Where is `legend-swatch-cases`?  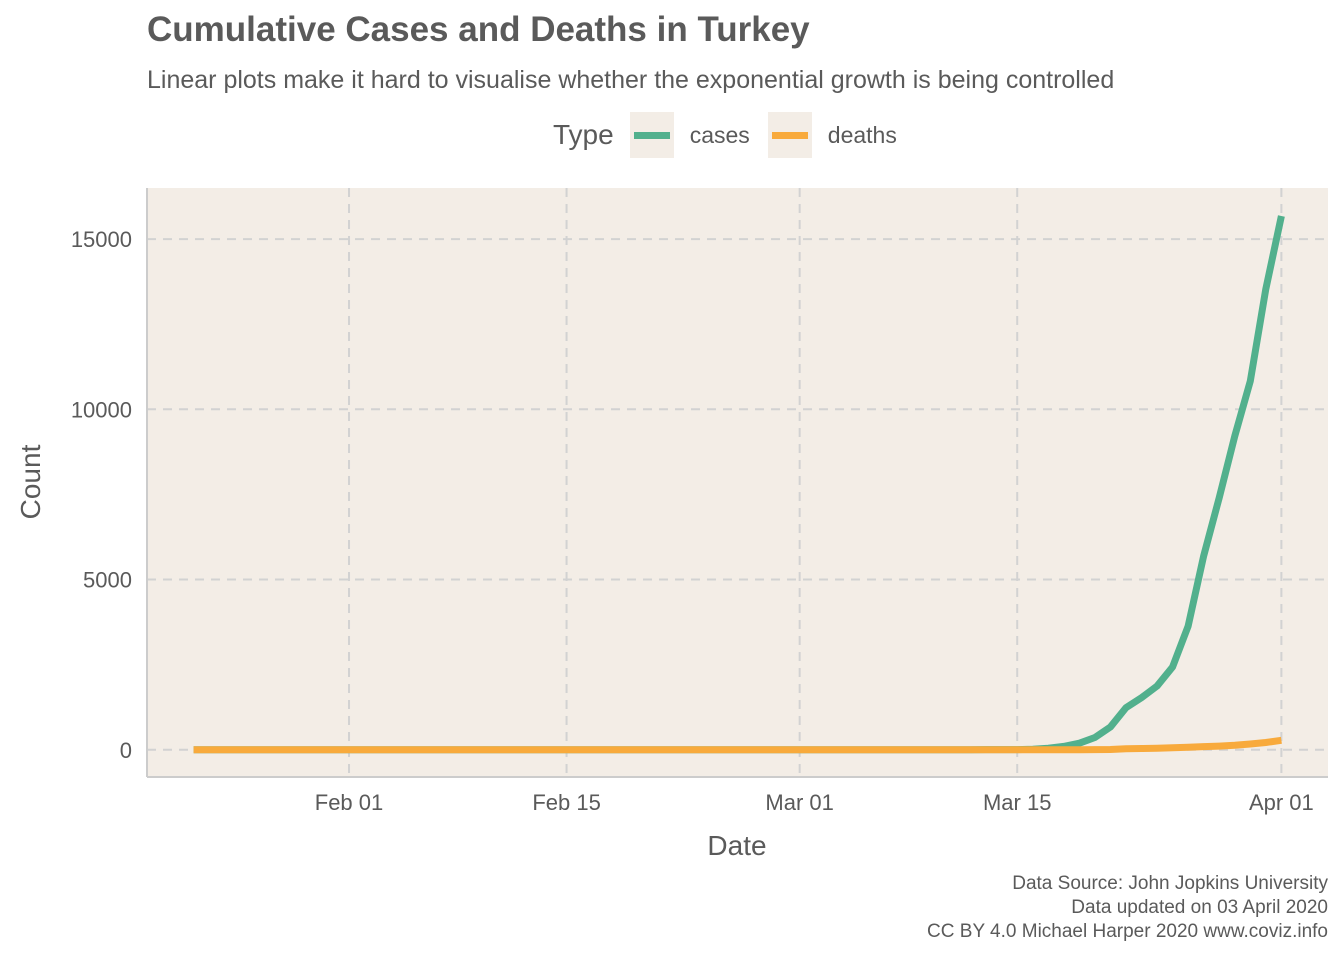 legend-swatch-cases is located at coordinates (651, 135).